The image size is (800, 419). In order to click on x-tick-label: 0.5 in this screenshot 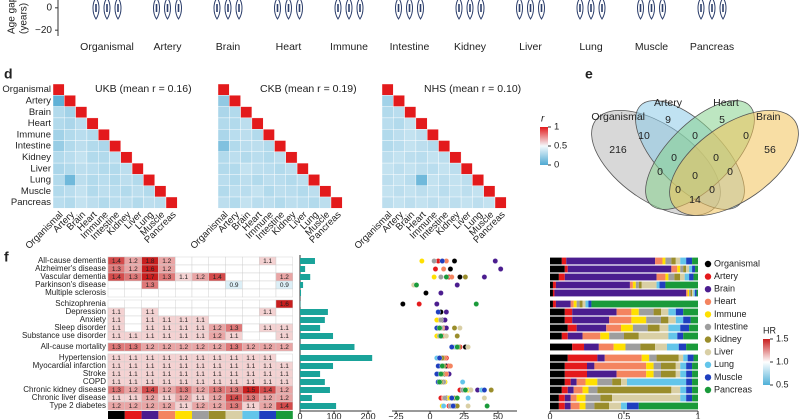, I will do `click(624, 415)`.